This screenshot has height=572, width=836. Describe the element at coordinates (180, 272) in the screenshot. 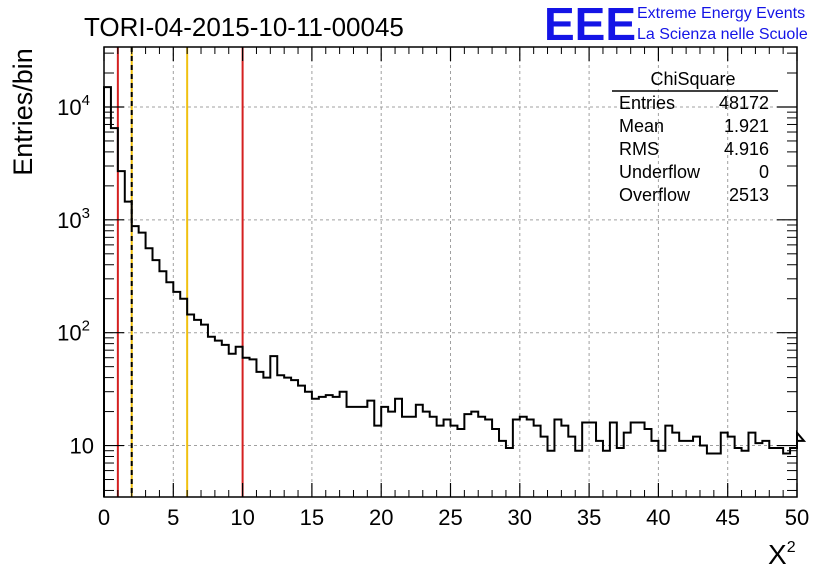

I see `reference-lines` at that location.